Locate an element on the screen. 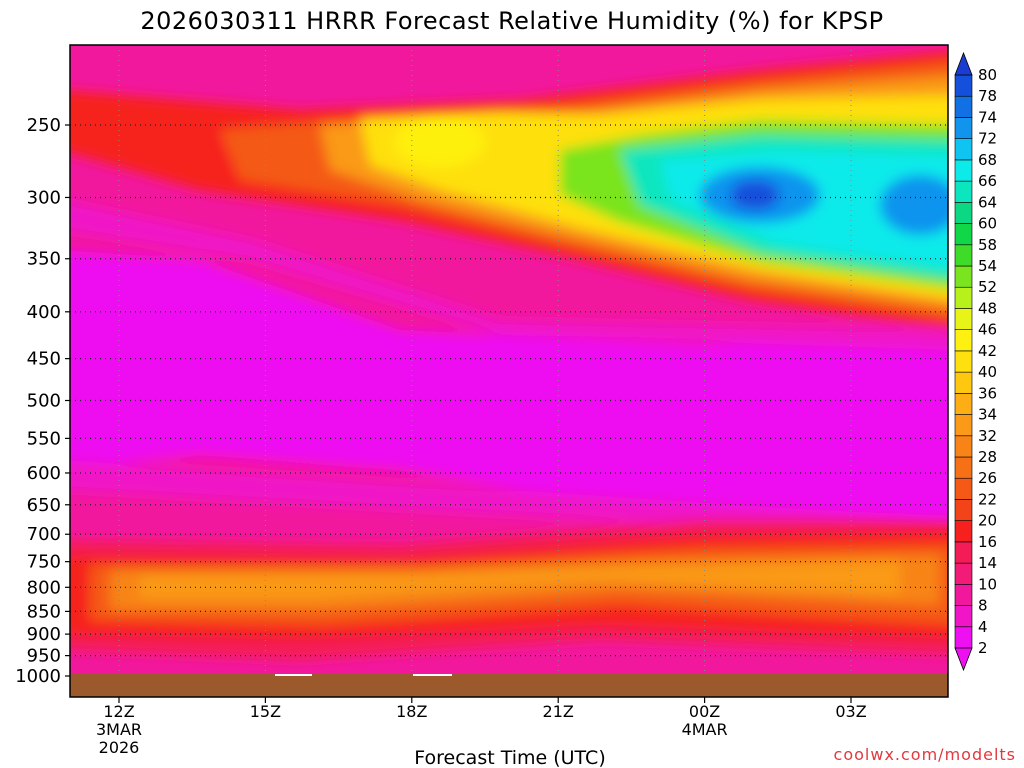  y-tick-label: 400 is located at coordinates (44, 312).